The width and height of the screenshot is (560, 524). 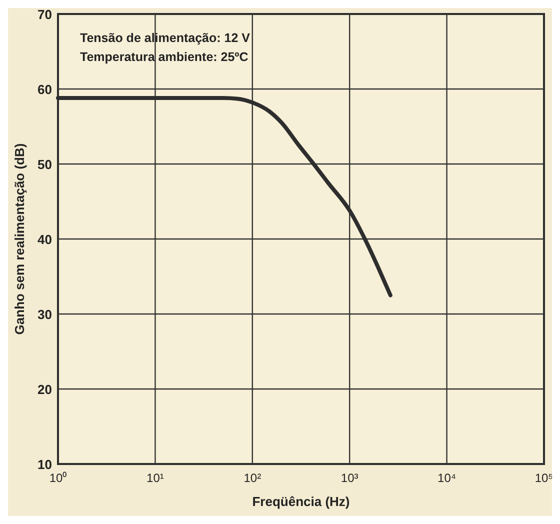 What do you see at coordinates (253, 478) in the screenshot?
I see `x-tick-label: 10²` at bounding box center [253, 478].